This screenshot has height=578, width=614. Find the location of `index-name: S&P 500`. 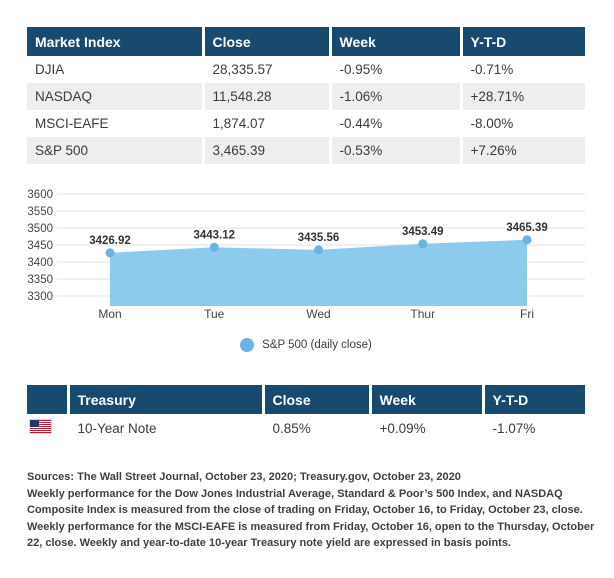

index-name: S&P 500 is located at coordinates (115, 150).